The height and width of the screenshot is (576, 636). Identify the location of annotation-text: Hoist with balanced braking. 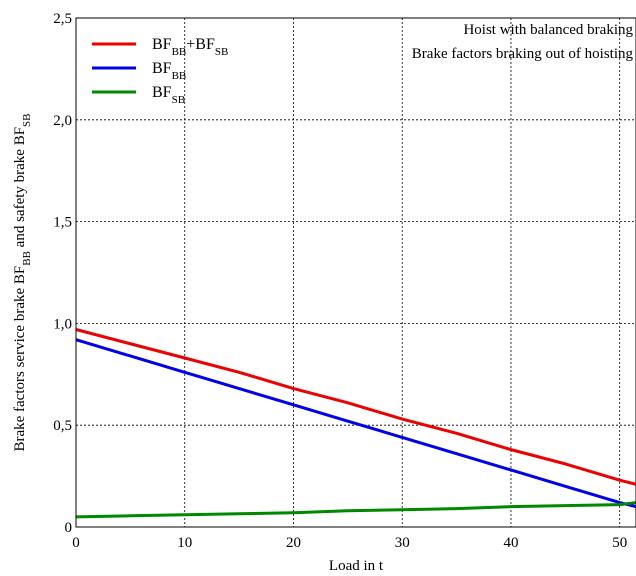
(548, 30).